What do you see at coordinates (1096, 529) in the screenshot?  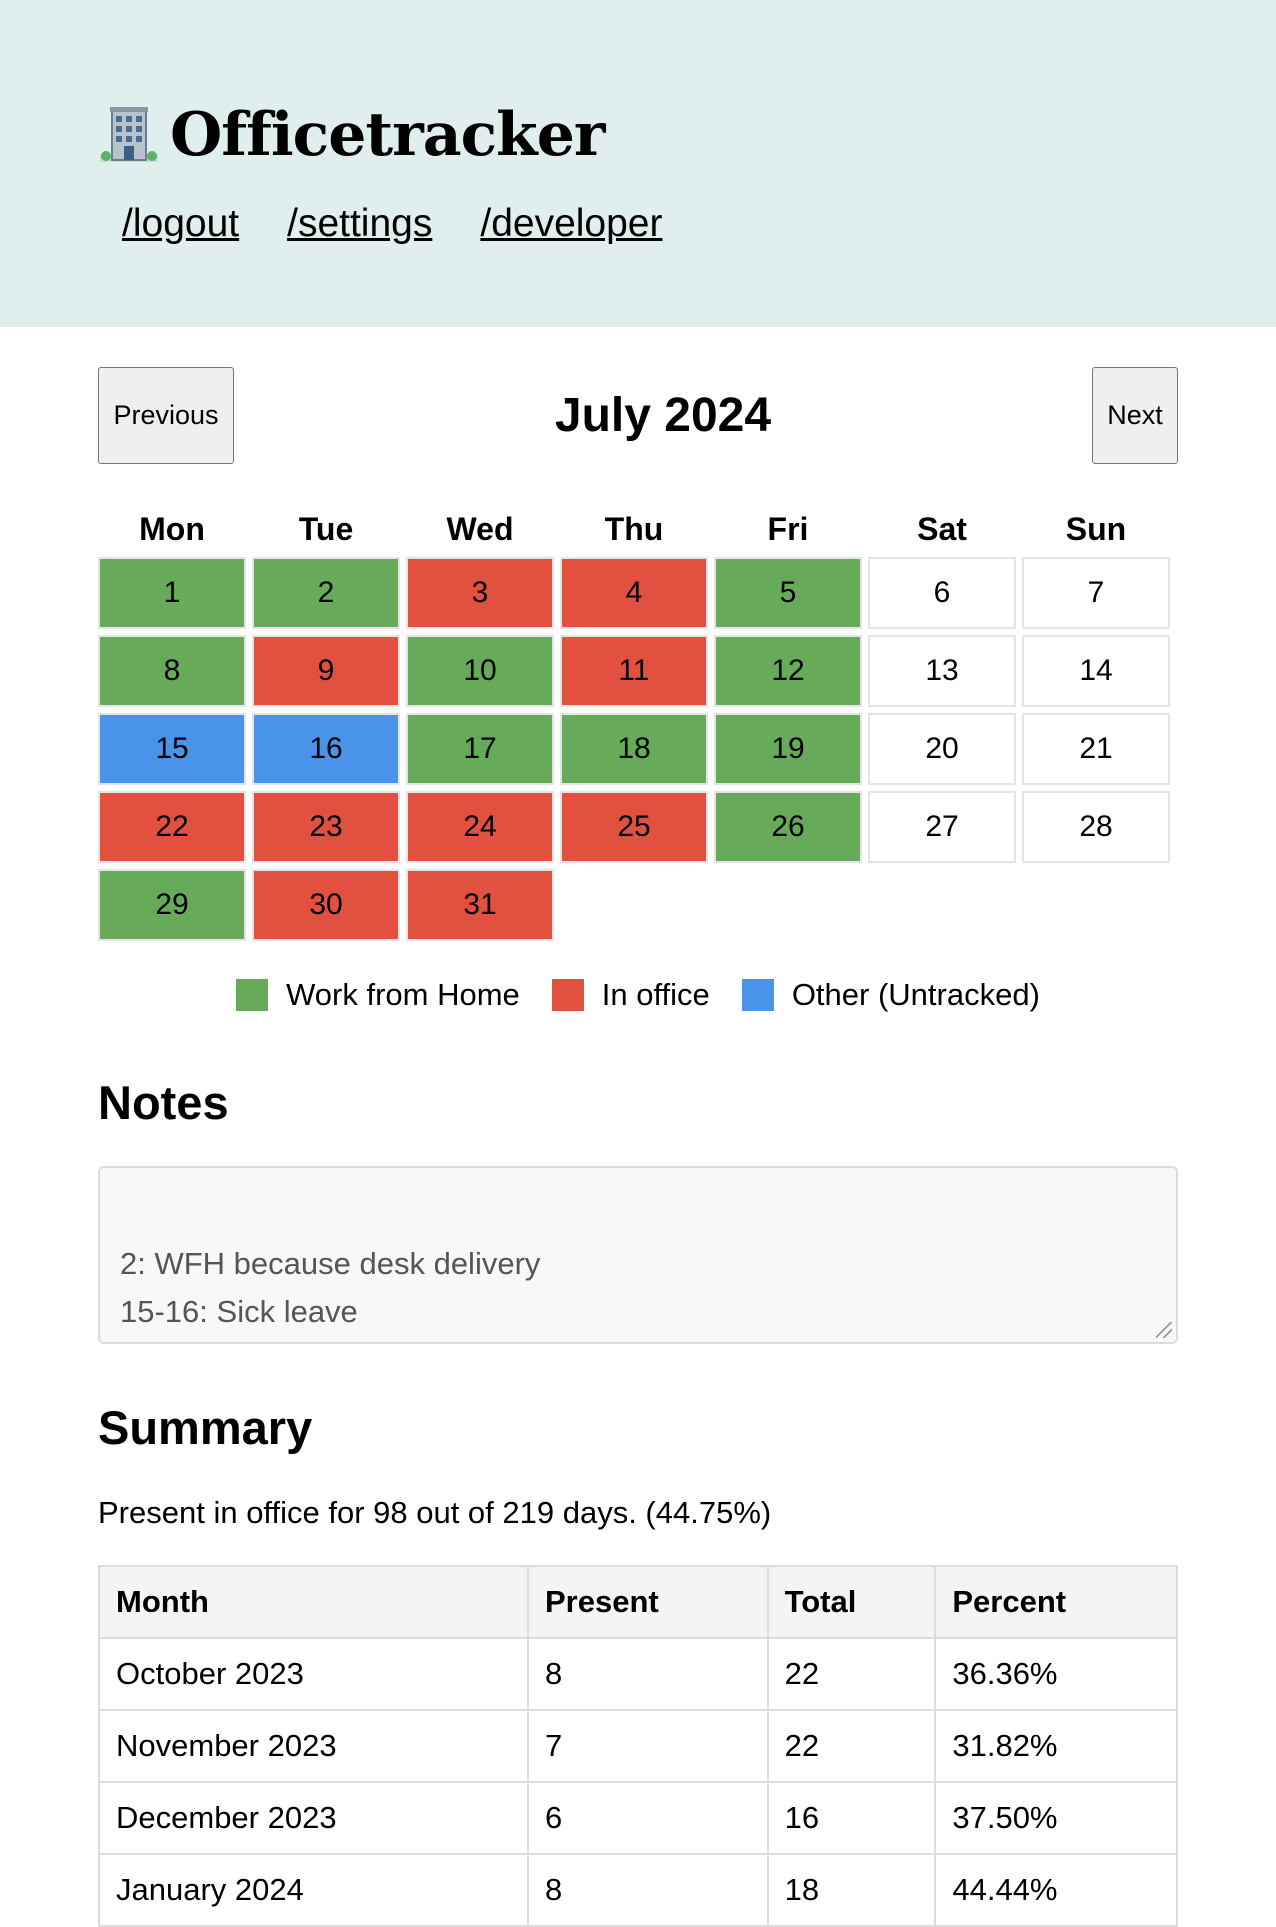 I see `weekday-header: Sun` at bounding box center [1096, 529].